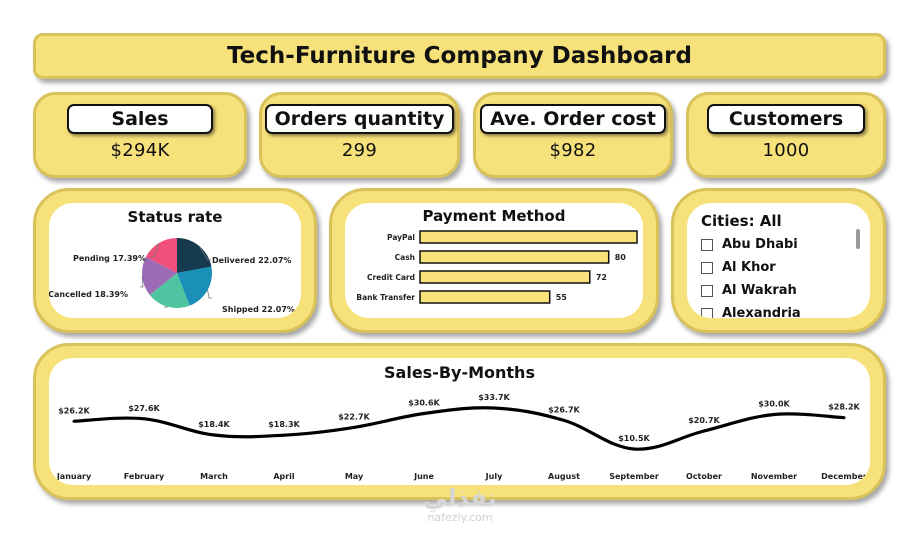  What do you see at coordinates (354, 416) in the screenshot?
I see `line-data-label: $22.7K` at bounding box center [354, 416].